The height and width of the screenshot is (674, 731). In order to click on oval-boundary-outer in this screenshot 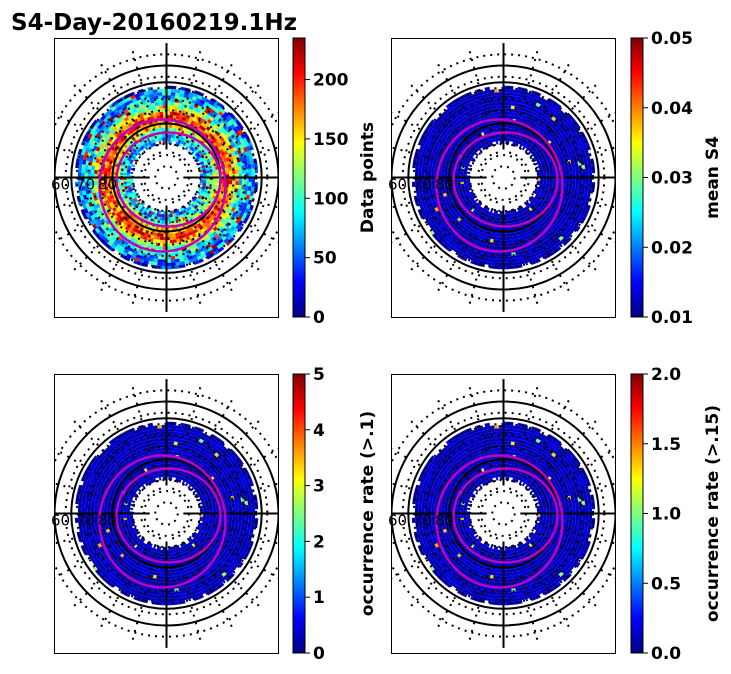, I will do `click(162, 185)`.